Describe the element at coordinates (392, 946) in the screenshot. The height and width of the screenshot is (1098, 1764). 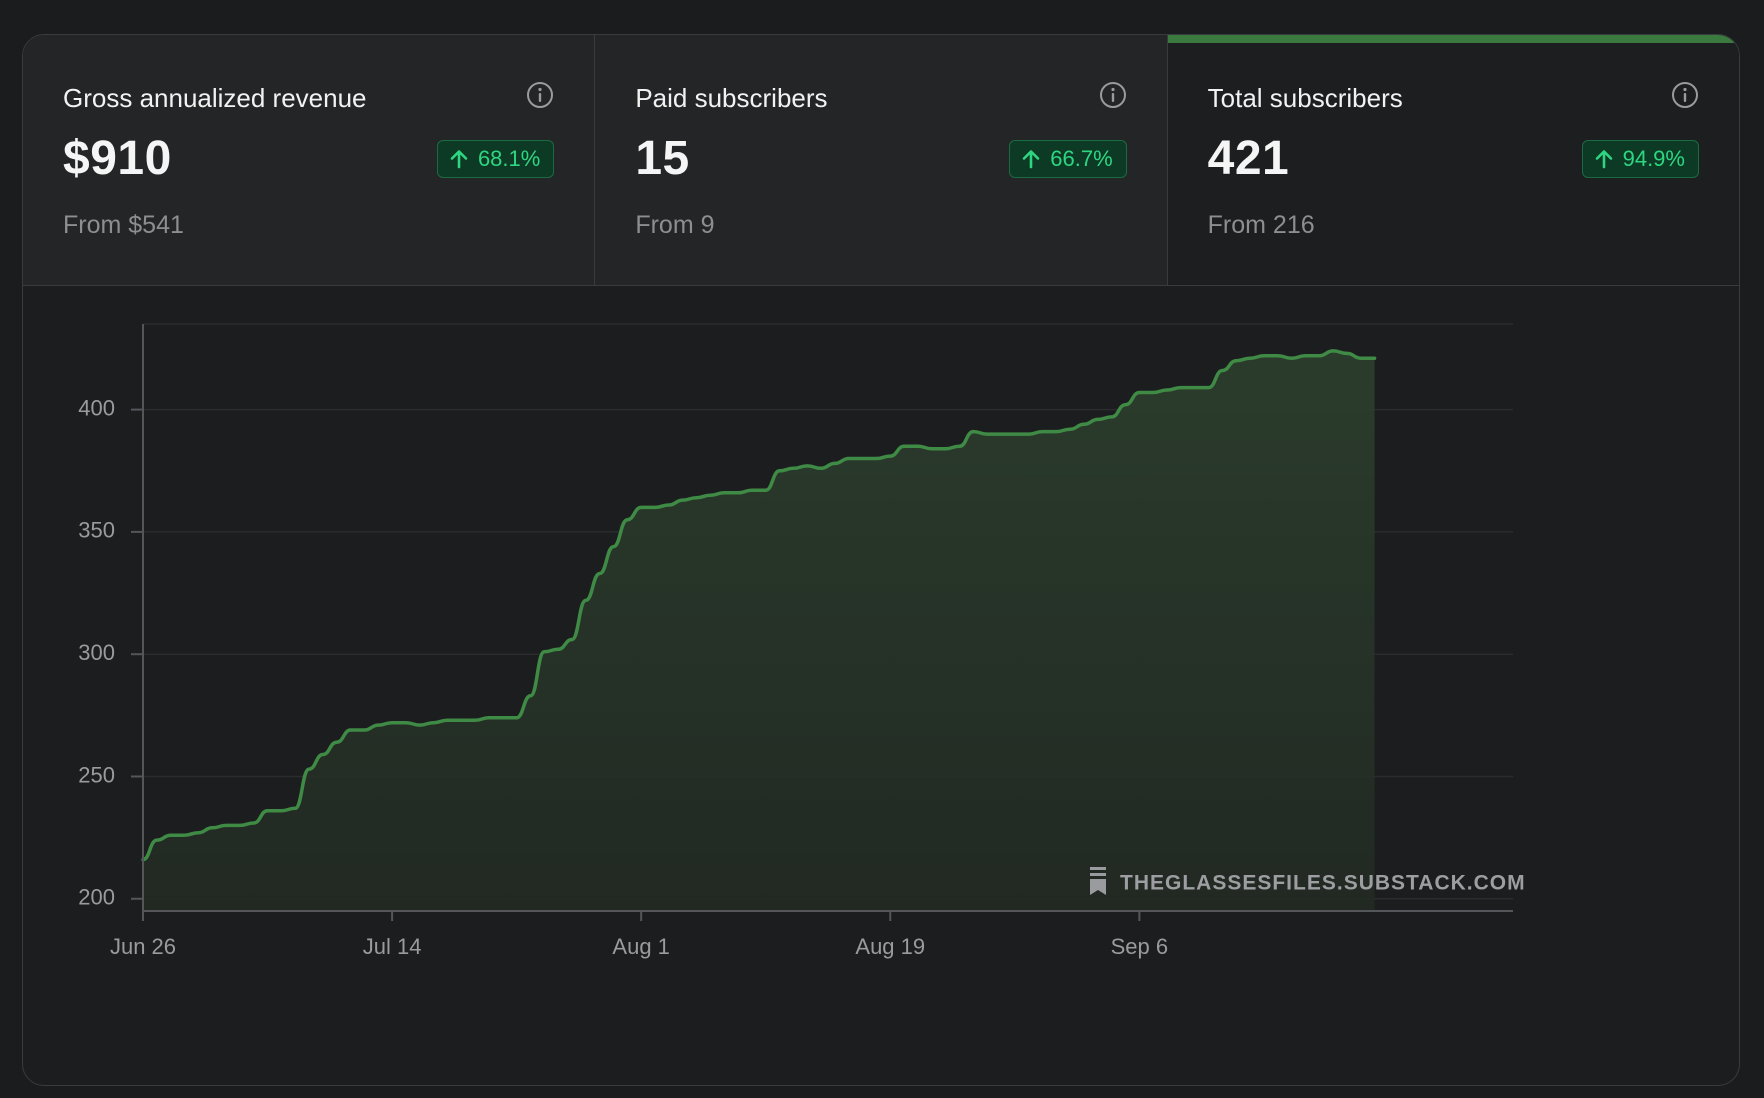
I see `x-tick-label: Jul 14` at that location.